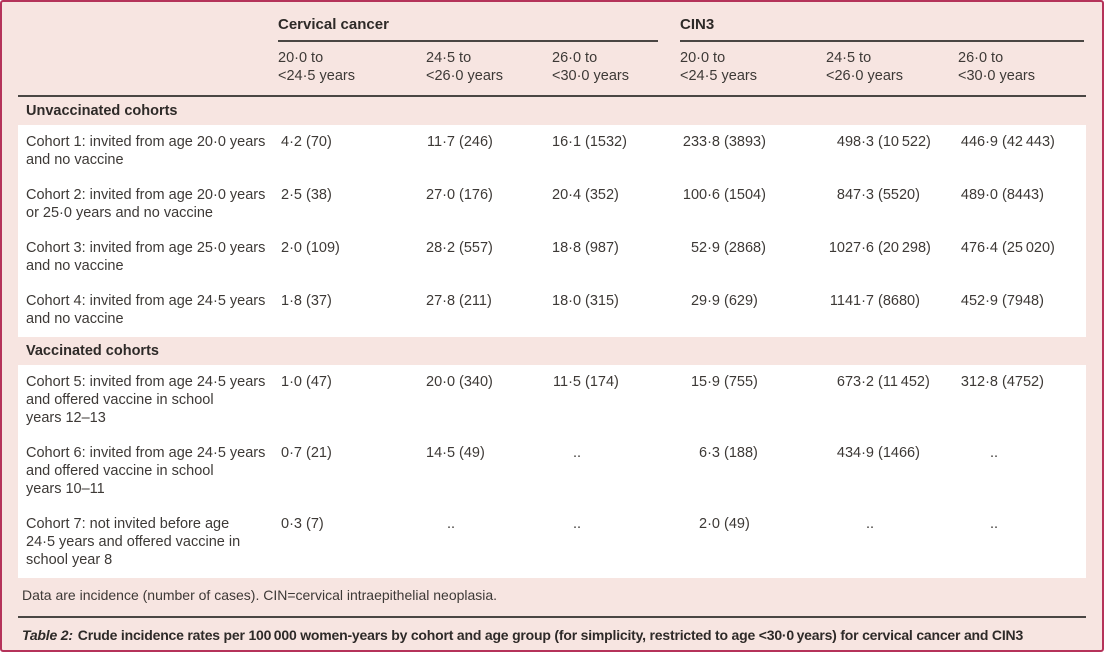 This screenshot has height=652, width=1104. I want to click on incidence-rate: 434·9, so click(855, 453).